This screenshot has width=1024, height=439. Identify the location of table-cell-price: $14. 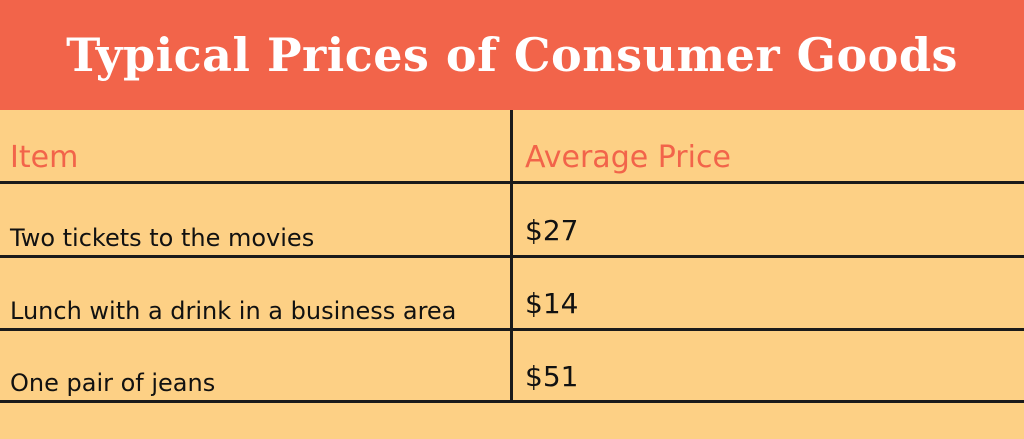
(552, 303).